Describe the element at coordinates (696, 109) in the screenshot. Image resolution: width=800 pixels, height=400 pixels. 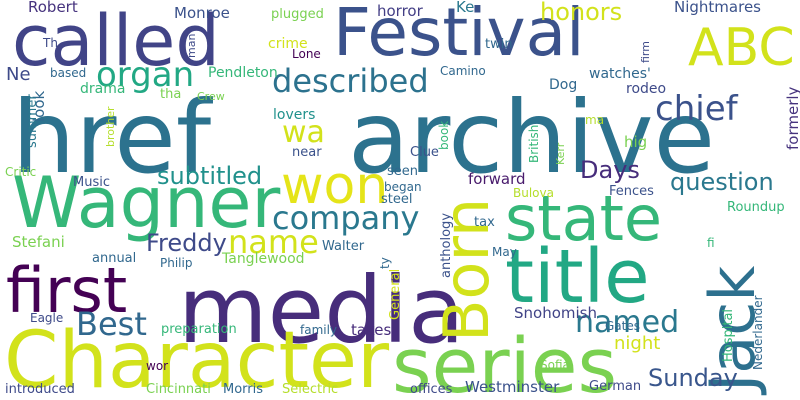
I see `cloud-word: chief` at that location.